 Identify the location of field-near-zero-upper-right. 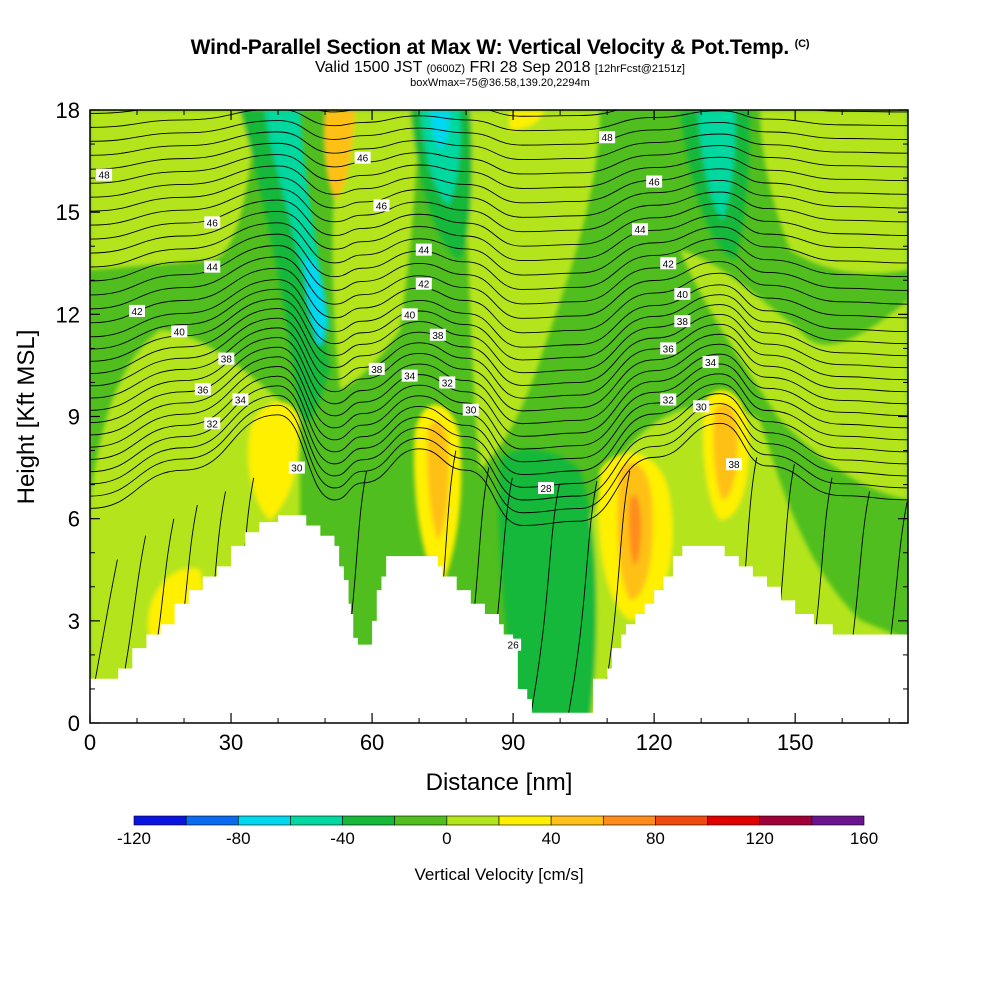
(834, 192).